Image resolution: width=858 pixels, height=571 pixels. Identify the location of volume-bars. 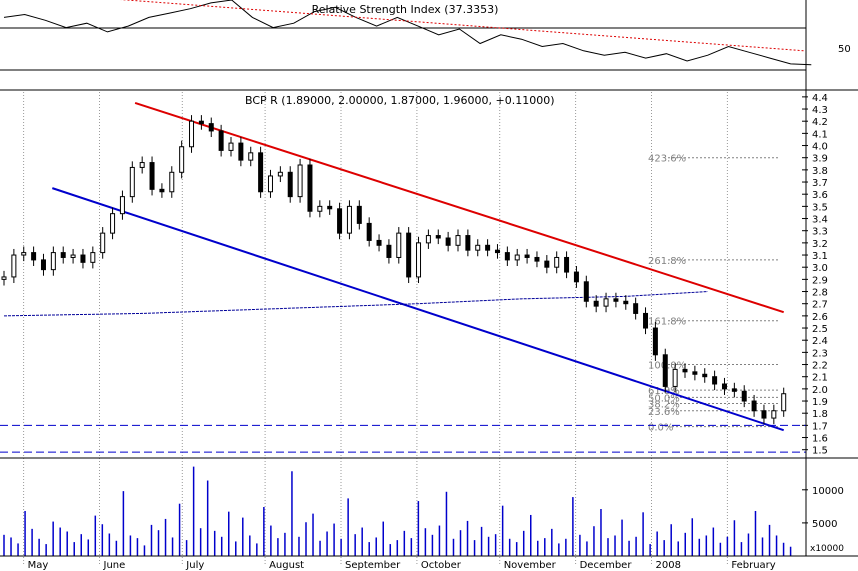
(397, 511).